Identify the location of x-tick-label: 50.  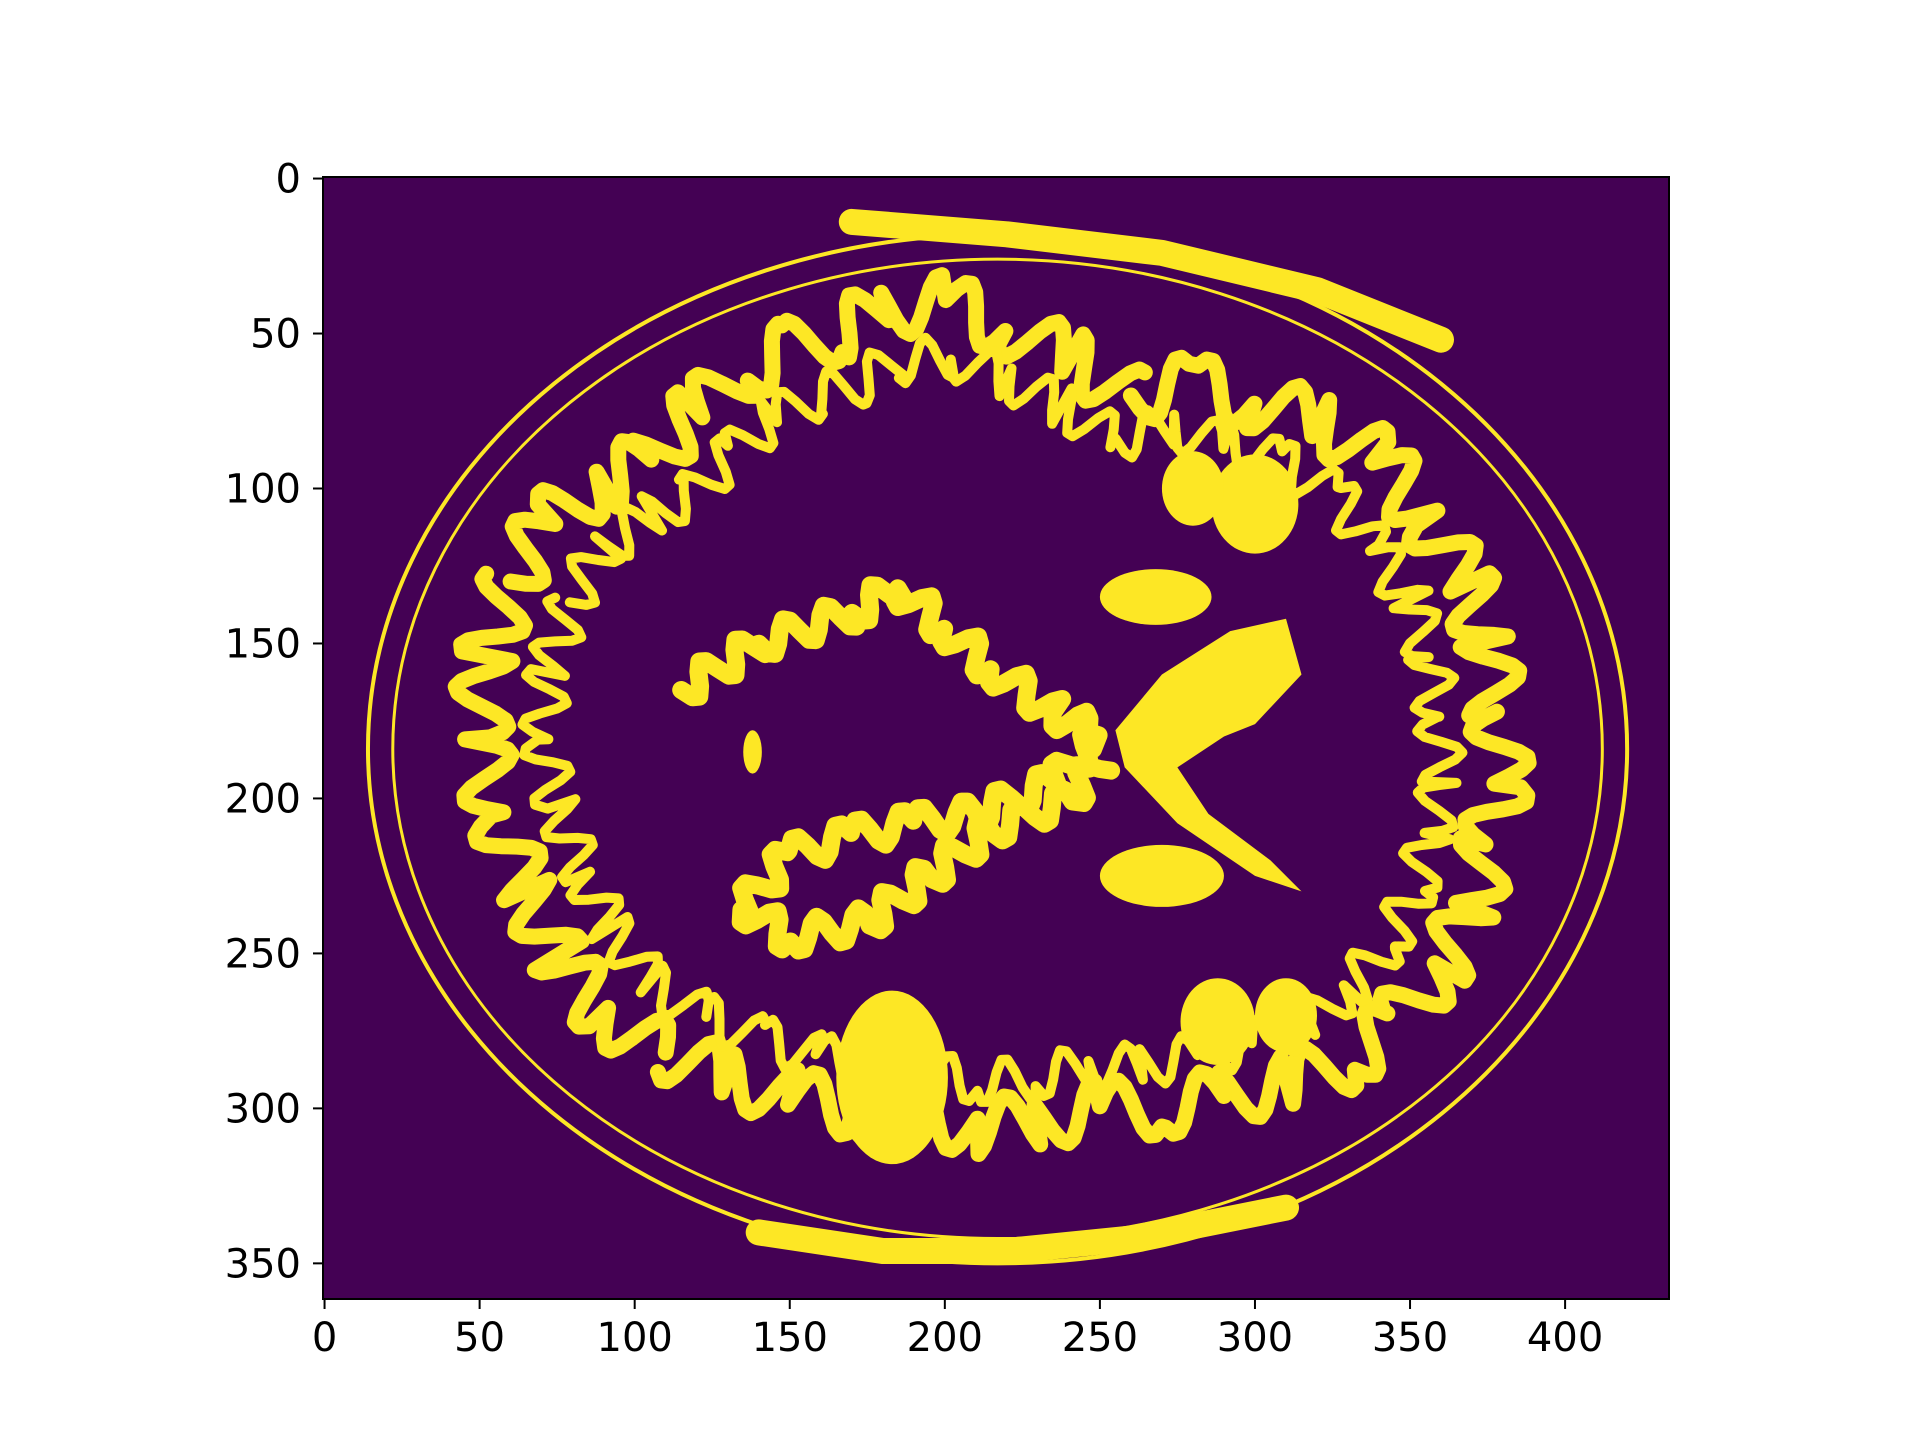
(479, 1338).